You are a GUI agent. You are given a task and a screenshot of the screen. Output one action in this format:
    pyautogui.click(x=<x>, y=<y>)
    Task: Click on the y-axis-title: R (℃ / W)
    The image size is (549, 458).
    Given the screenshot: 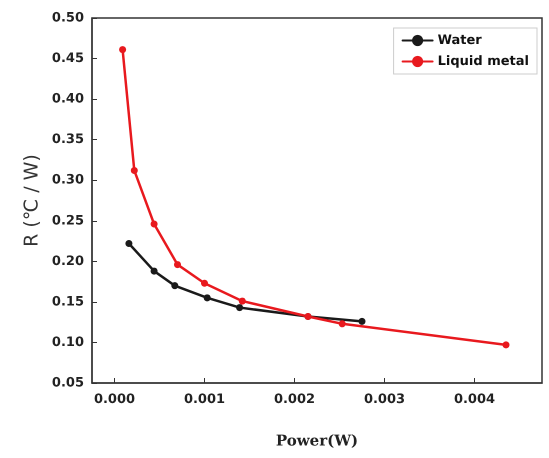 What is the action you would take?
    pyautogui.click(x=31, y=200)
    